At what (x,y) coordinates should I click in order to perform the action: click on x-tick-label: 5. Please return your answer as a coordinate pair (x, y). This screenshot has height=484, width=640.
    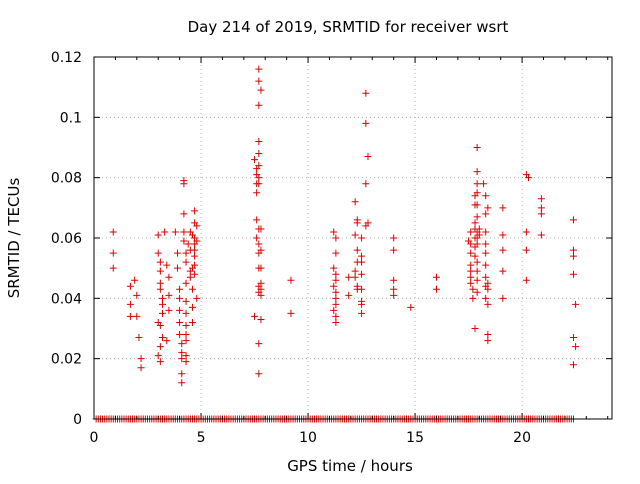
    Looking at the image, I should click on (201, 438).